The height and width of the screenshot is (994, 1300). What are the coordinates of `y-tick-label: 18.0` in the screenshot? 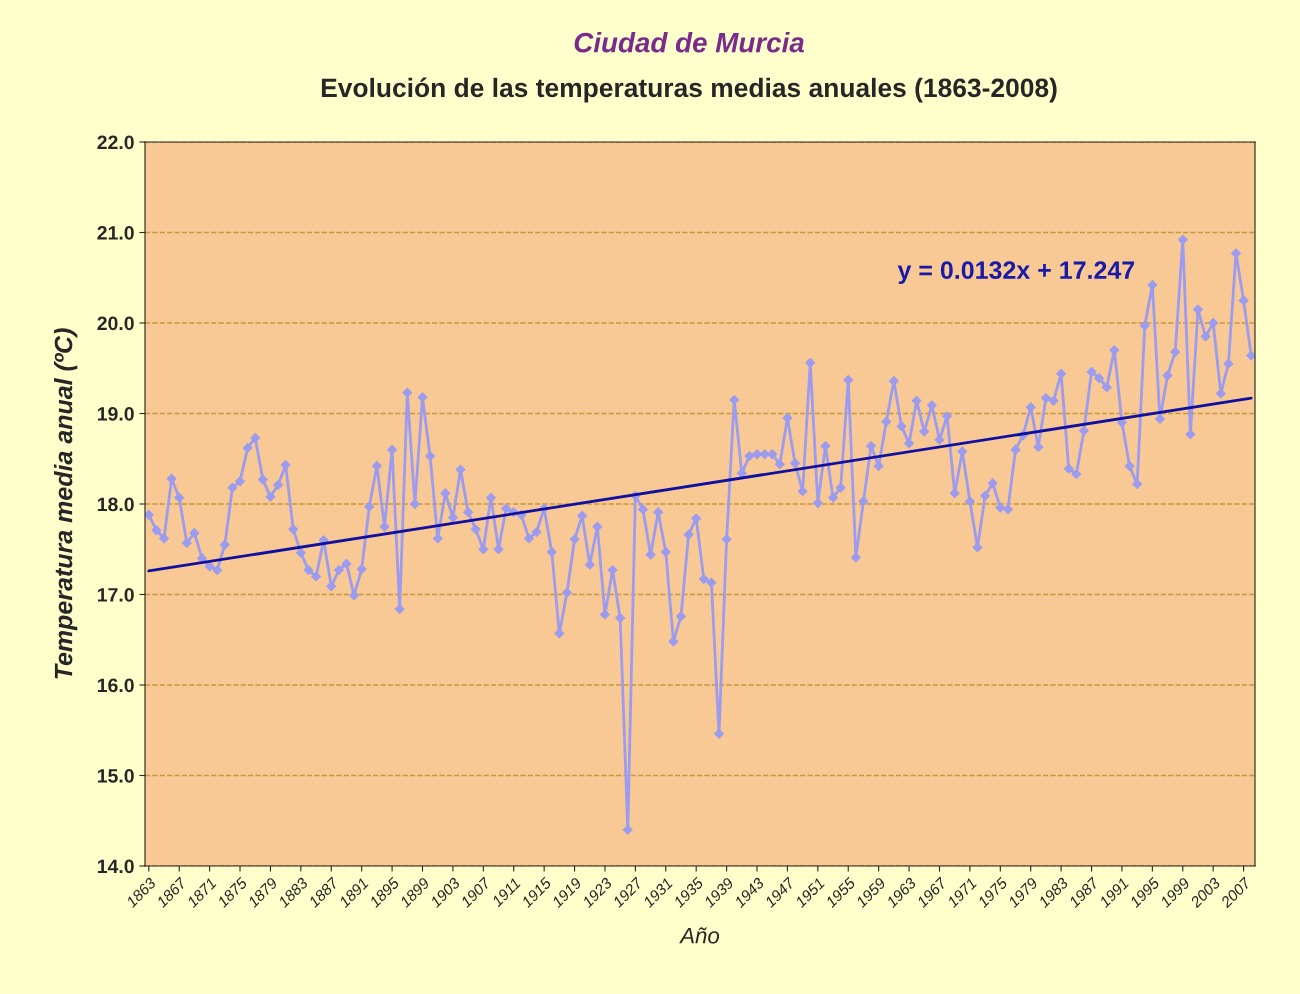 It's located at (115, 504).